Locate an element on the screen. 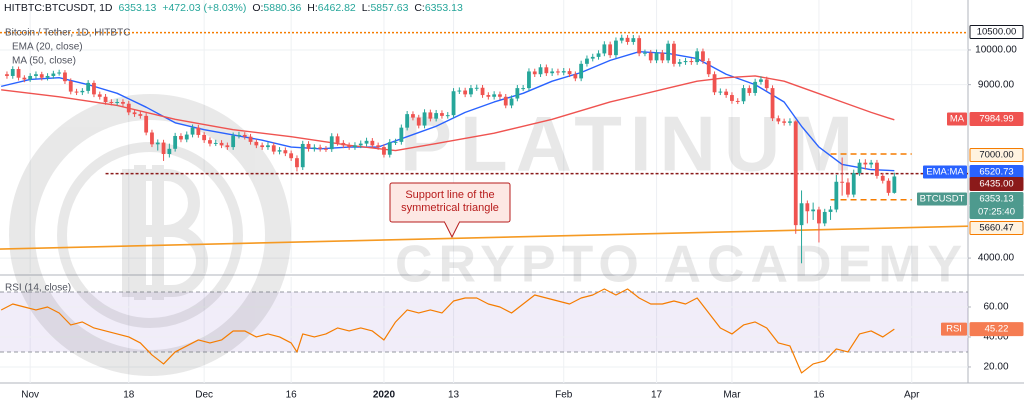 The height and width of the screenshot is (407, 1024). price-label-tag: MA is located at coordinates (957, 119).